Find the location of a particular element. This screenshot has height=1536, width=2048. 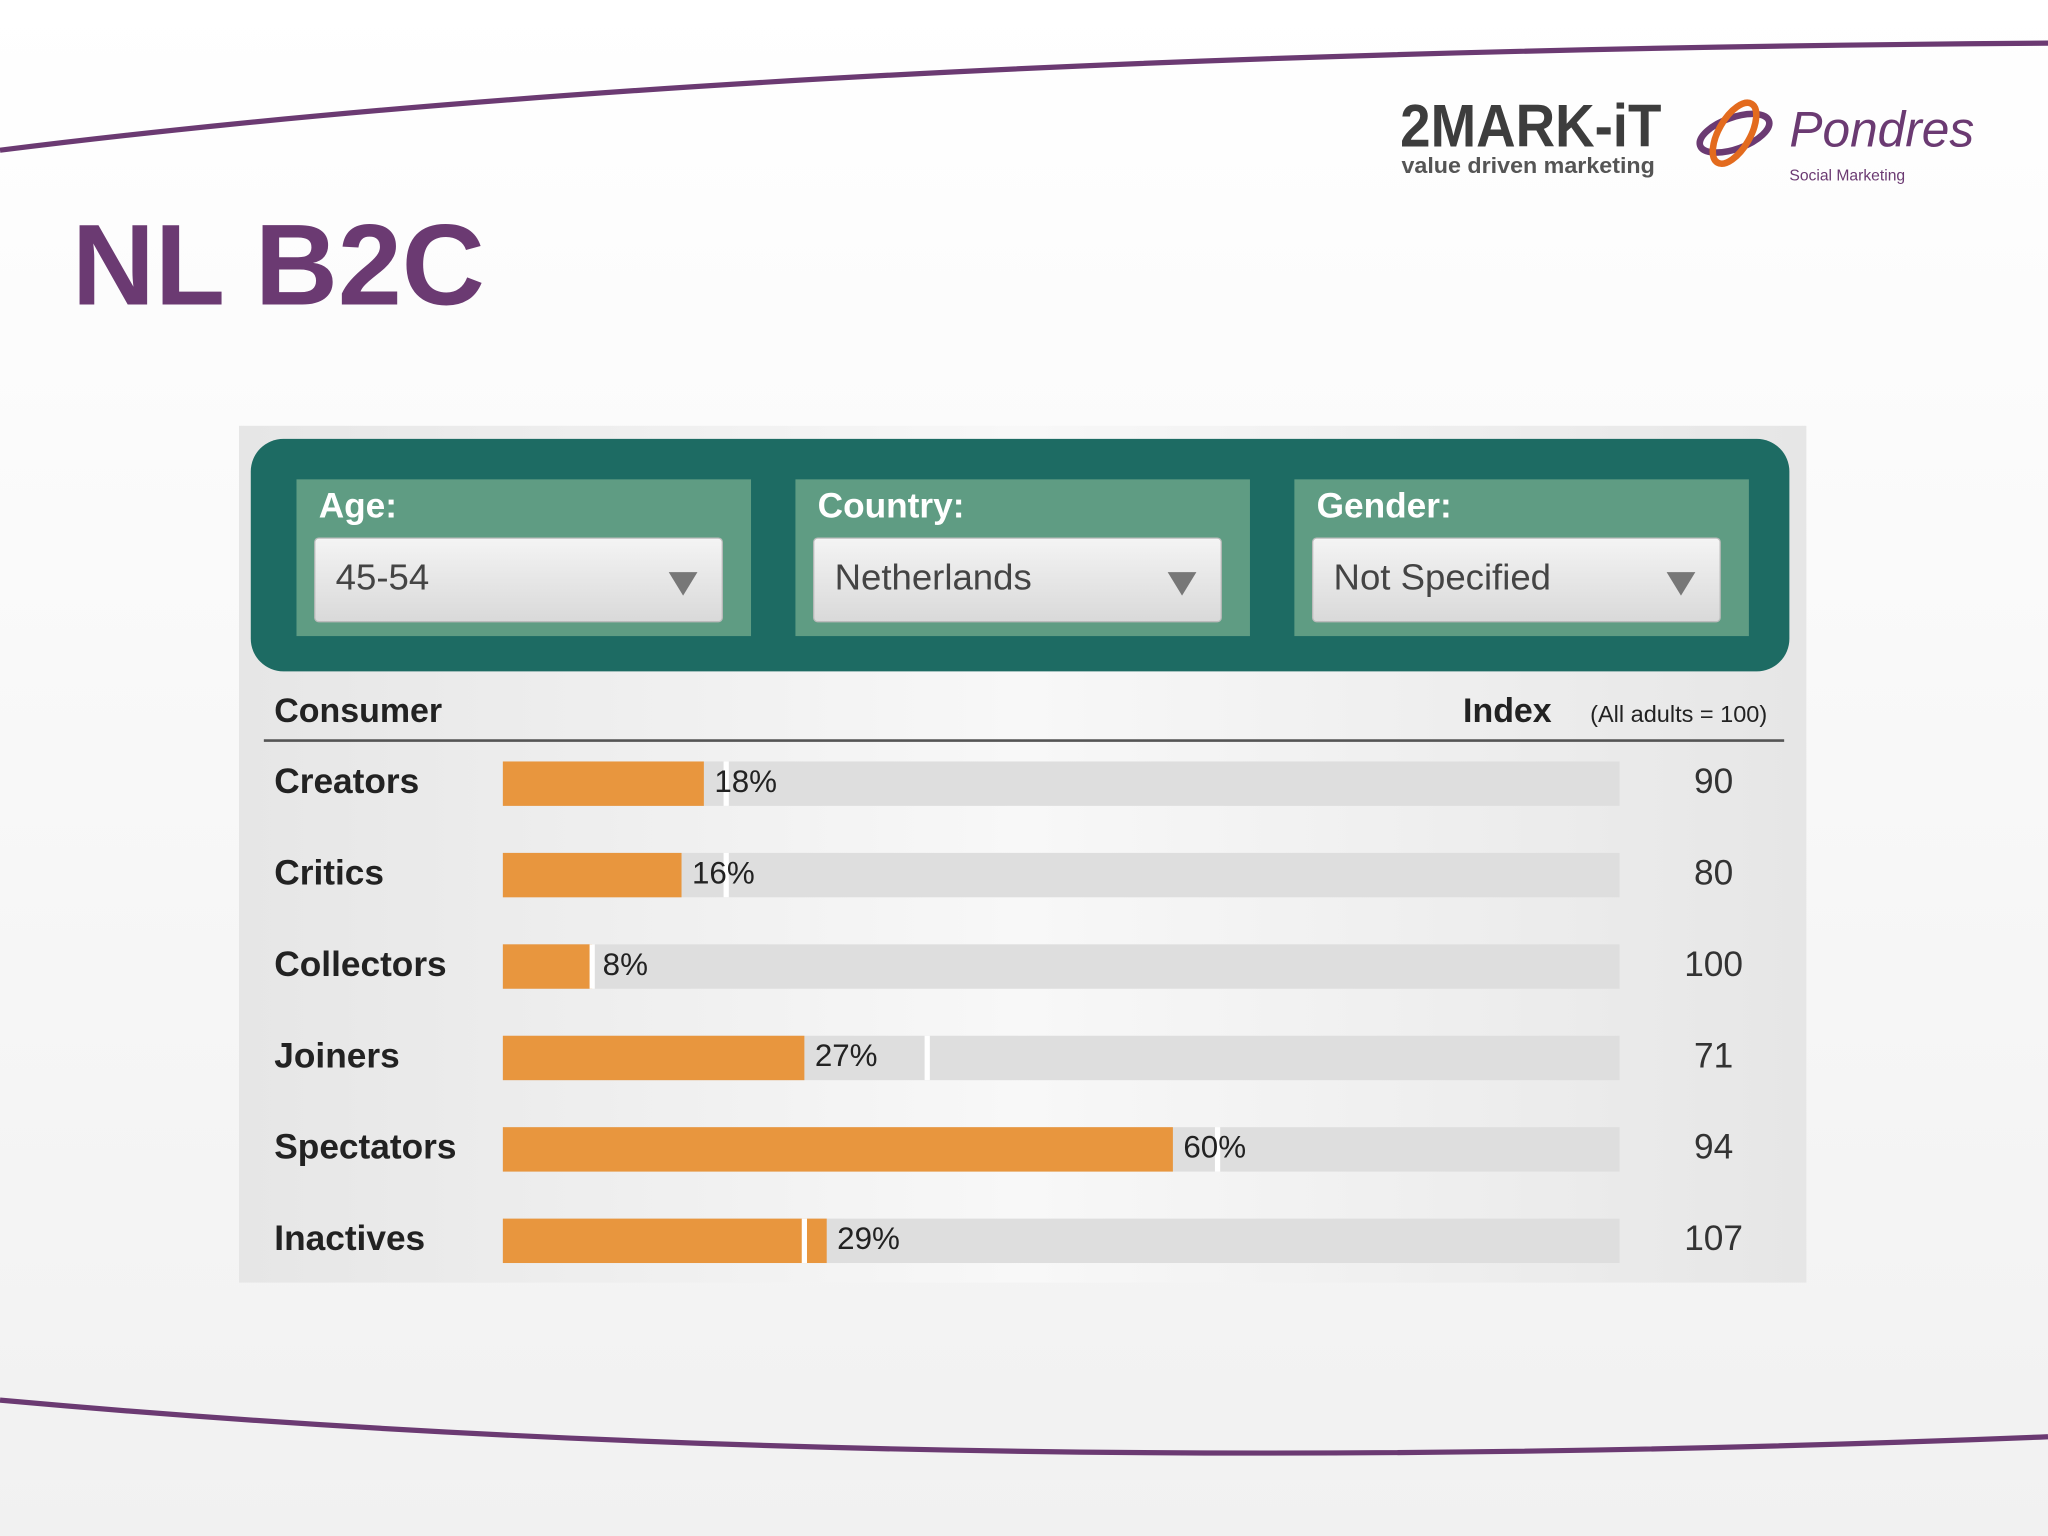

logo-tagline: Social Marketing is located at coordinates (1847, 175).